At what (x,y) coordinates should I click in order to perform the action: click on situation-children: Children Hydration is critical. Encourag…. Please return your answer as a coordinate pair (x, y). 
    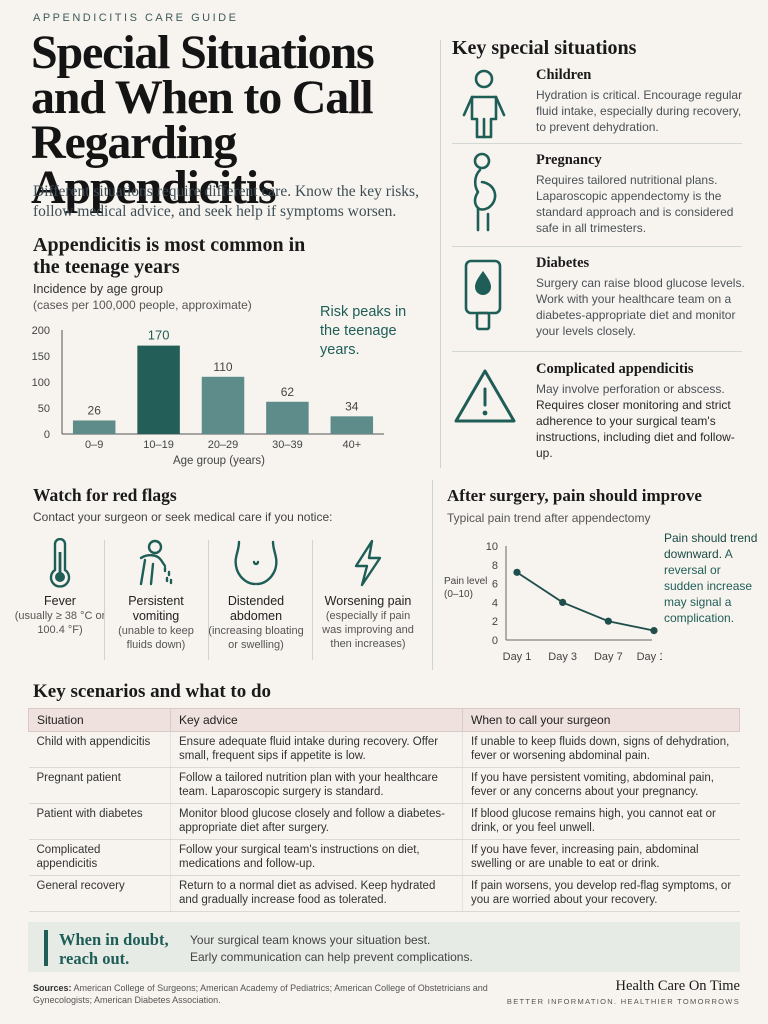
    Looking at the image, I should click on (598, 105).